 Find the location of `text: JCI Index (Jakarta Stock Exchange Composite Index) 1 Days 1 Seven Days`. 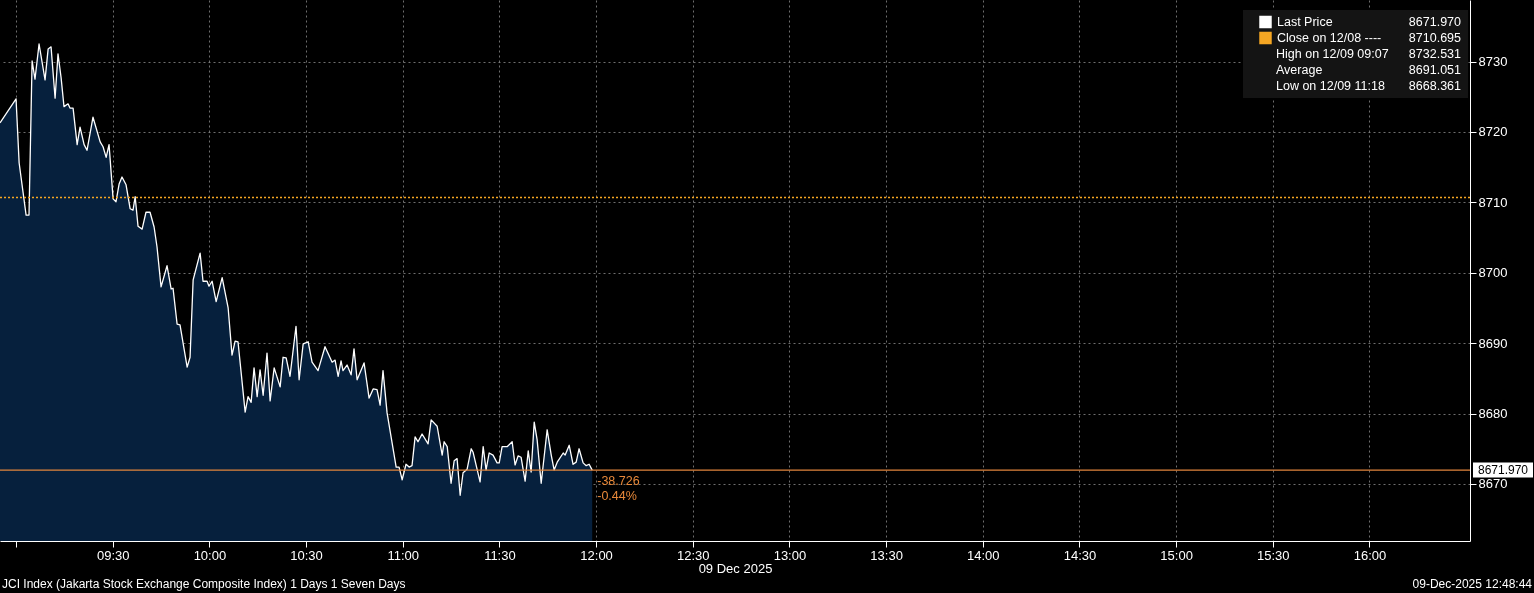

text: JCI Index (Jakarta Stock Exchange Composite Index) 1 Days 1 Seven Days is located at coordinates (204, 584).